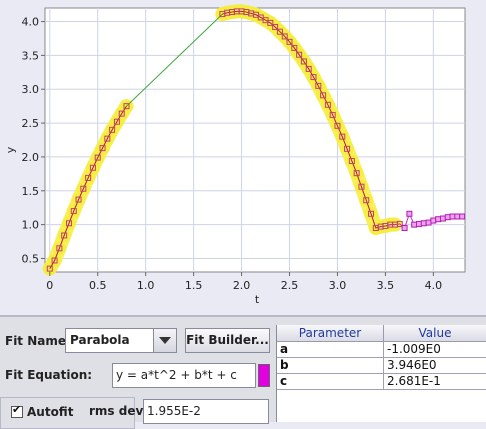  I want to click on fit-name-label: Fit Name:, so click(38, 341).